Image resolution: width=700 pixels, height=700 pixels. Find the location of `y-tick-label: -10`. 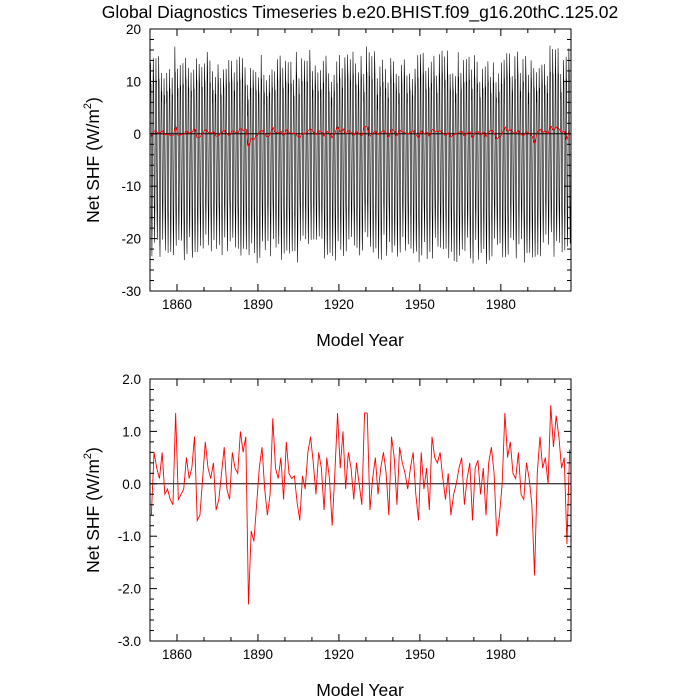

y-tick-label: -10 is located at coordinates (131, 186).